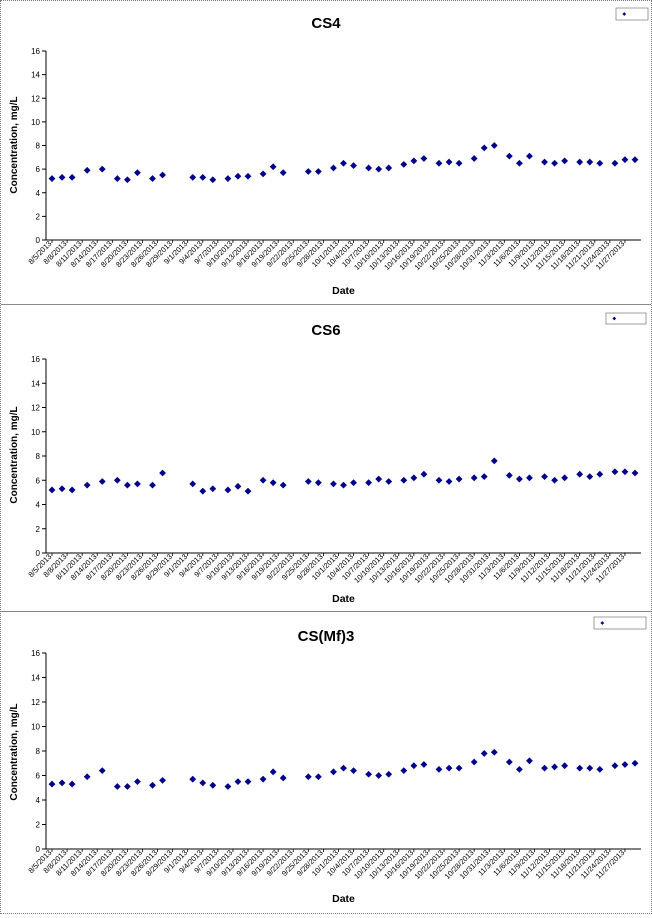  Describe the element at coordinates (35, 727) in the screenshot. I see `y-tick-label: 10` at that location.